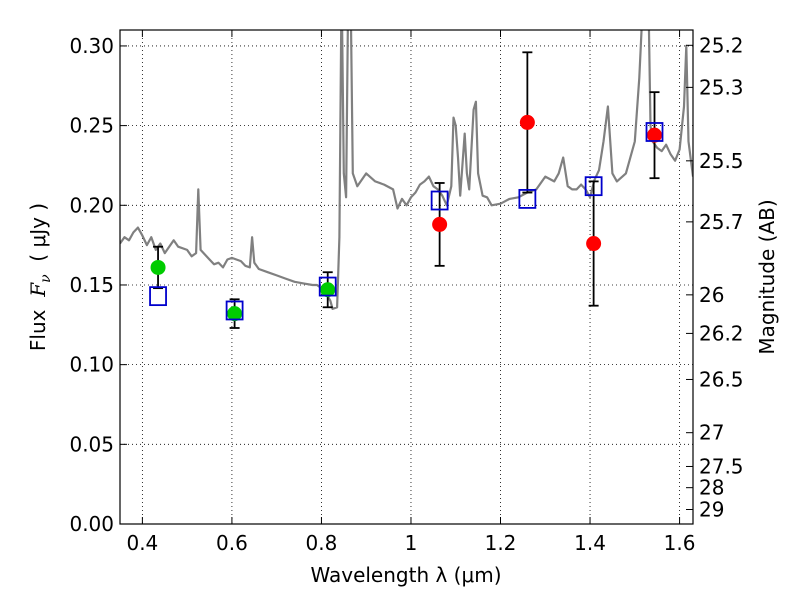 This screenshot has height=600, width=800. What do you see at coordinates (91, 205) in the screenshot?
I see `y-tick-label: 0.20` at bounding box center [91, 205].